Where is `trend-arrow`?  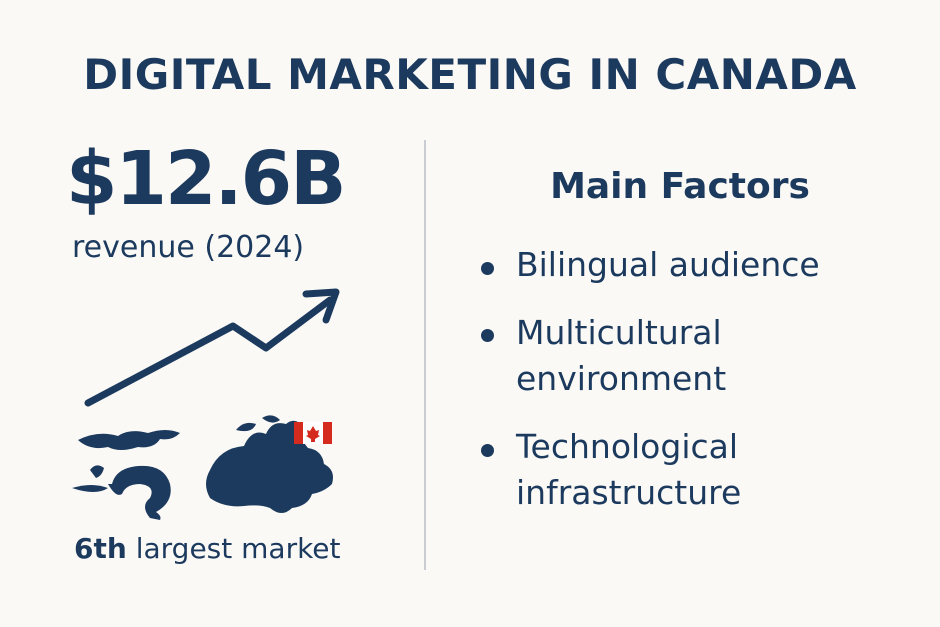 trend-arrow is located at coordinates (212, 347).